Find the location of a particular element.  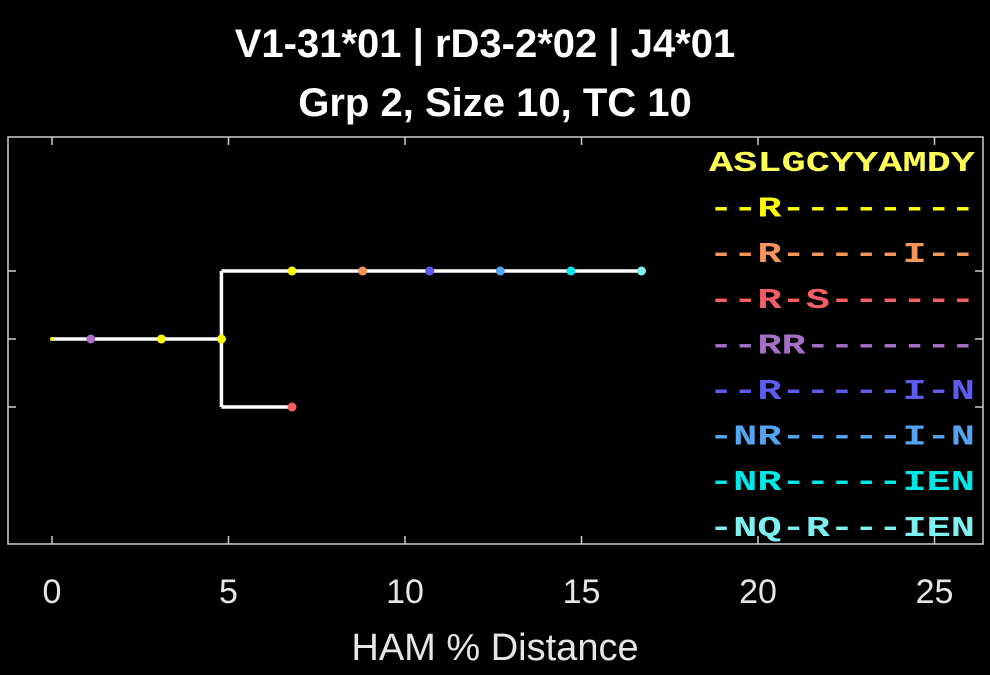

x-tick-label: 0 is located at coordinates (52, 592).